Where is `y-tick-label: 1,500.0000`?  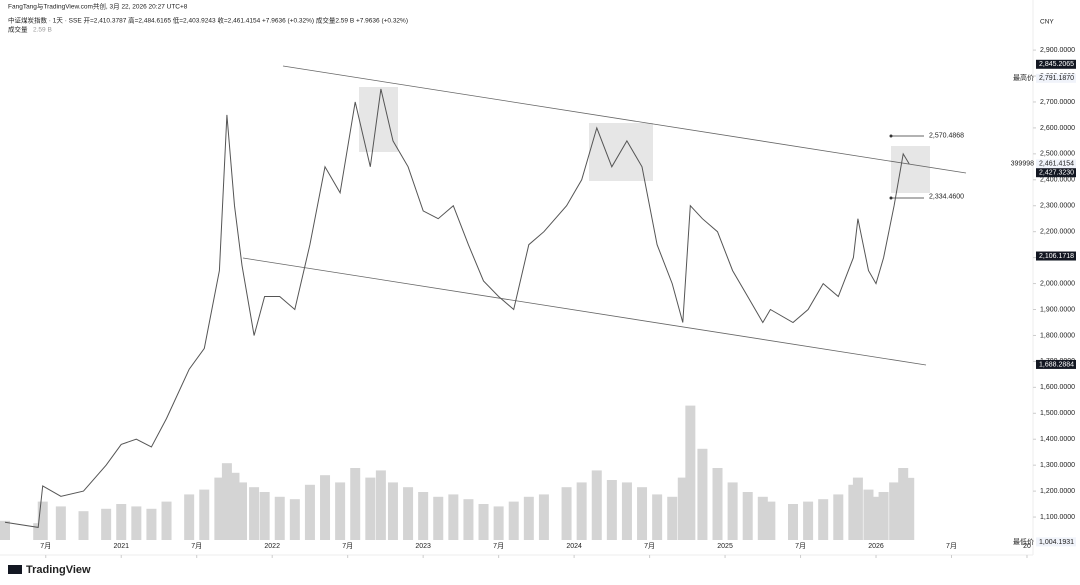 y-tick-label: 1,500.0000 is located at coordinates (1057, 413).